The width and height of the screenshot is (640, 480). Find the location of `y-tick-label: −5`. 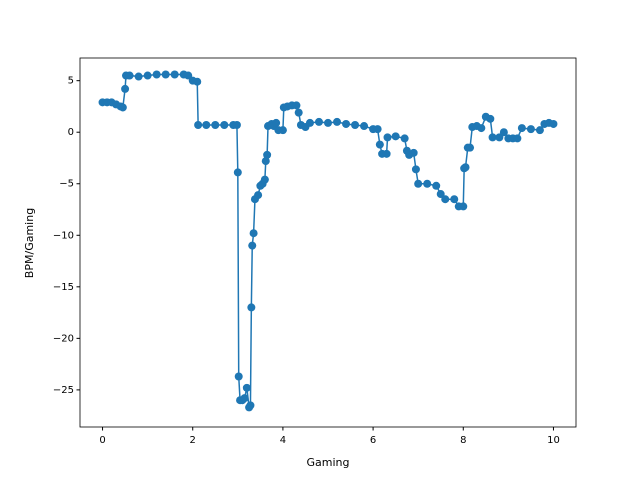

y-tick-label: −5 is located at coordinates (66, 184).